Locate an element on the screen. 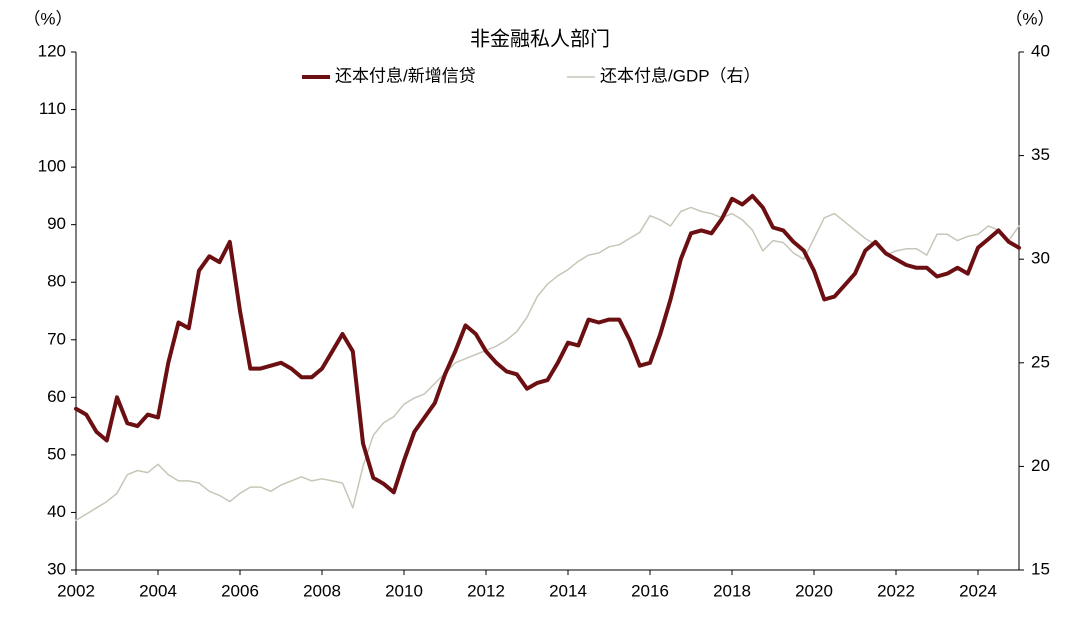  y2-tick-label: 25 is located at coordinates (1040, 361).